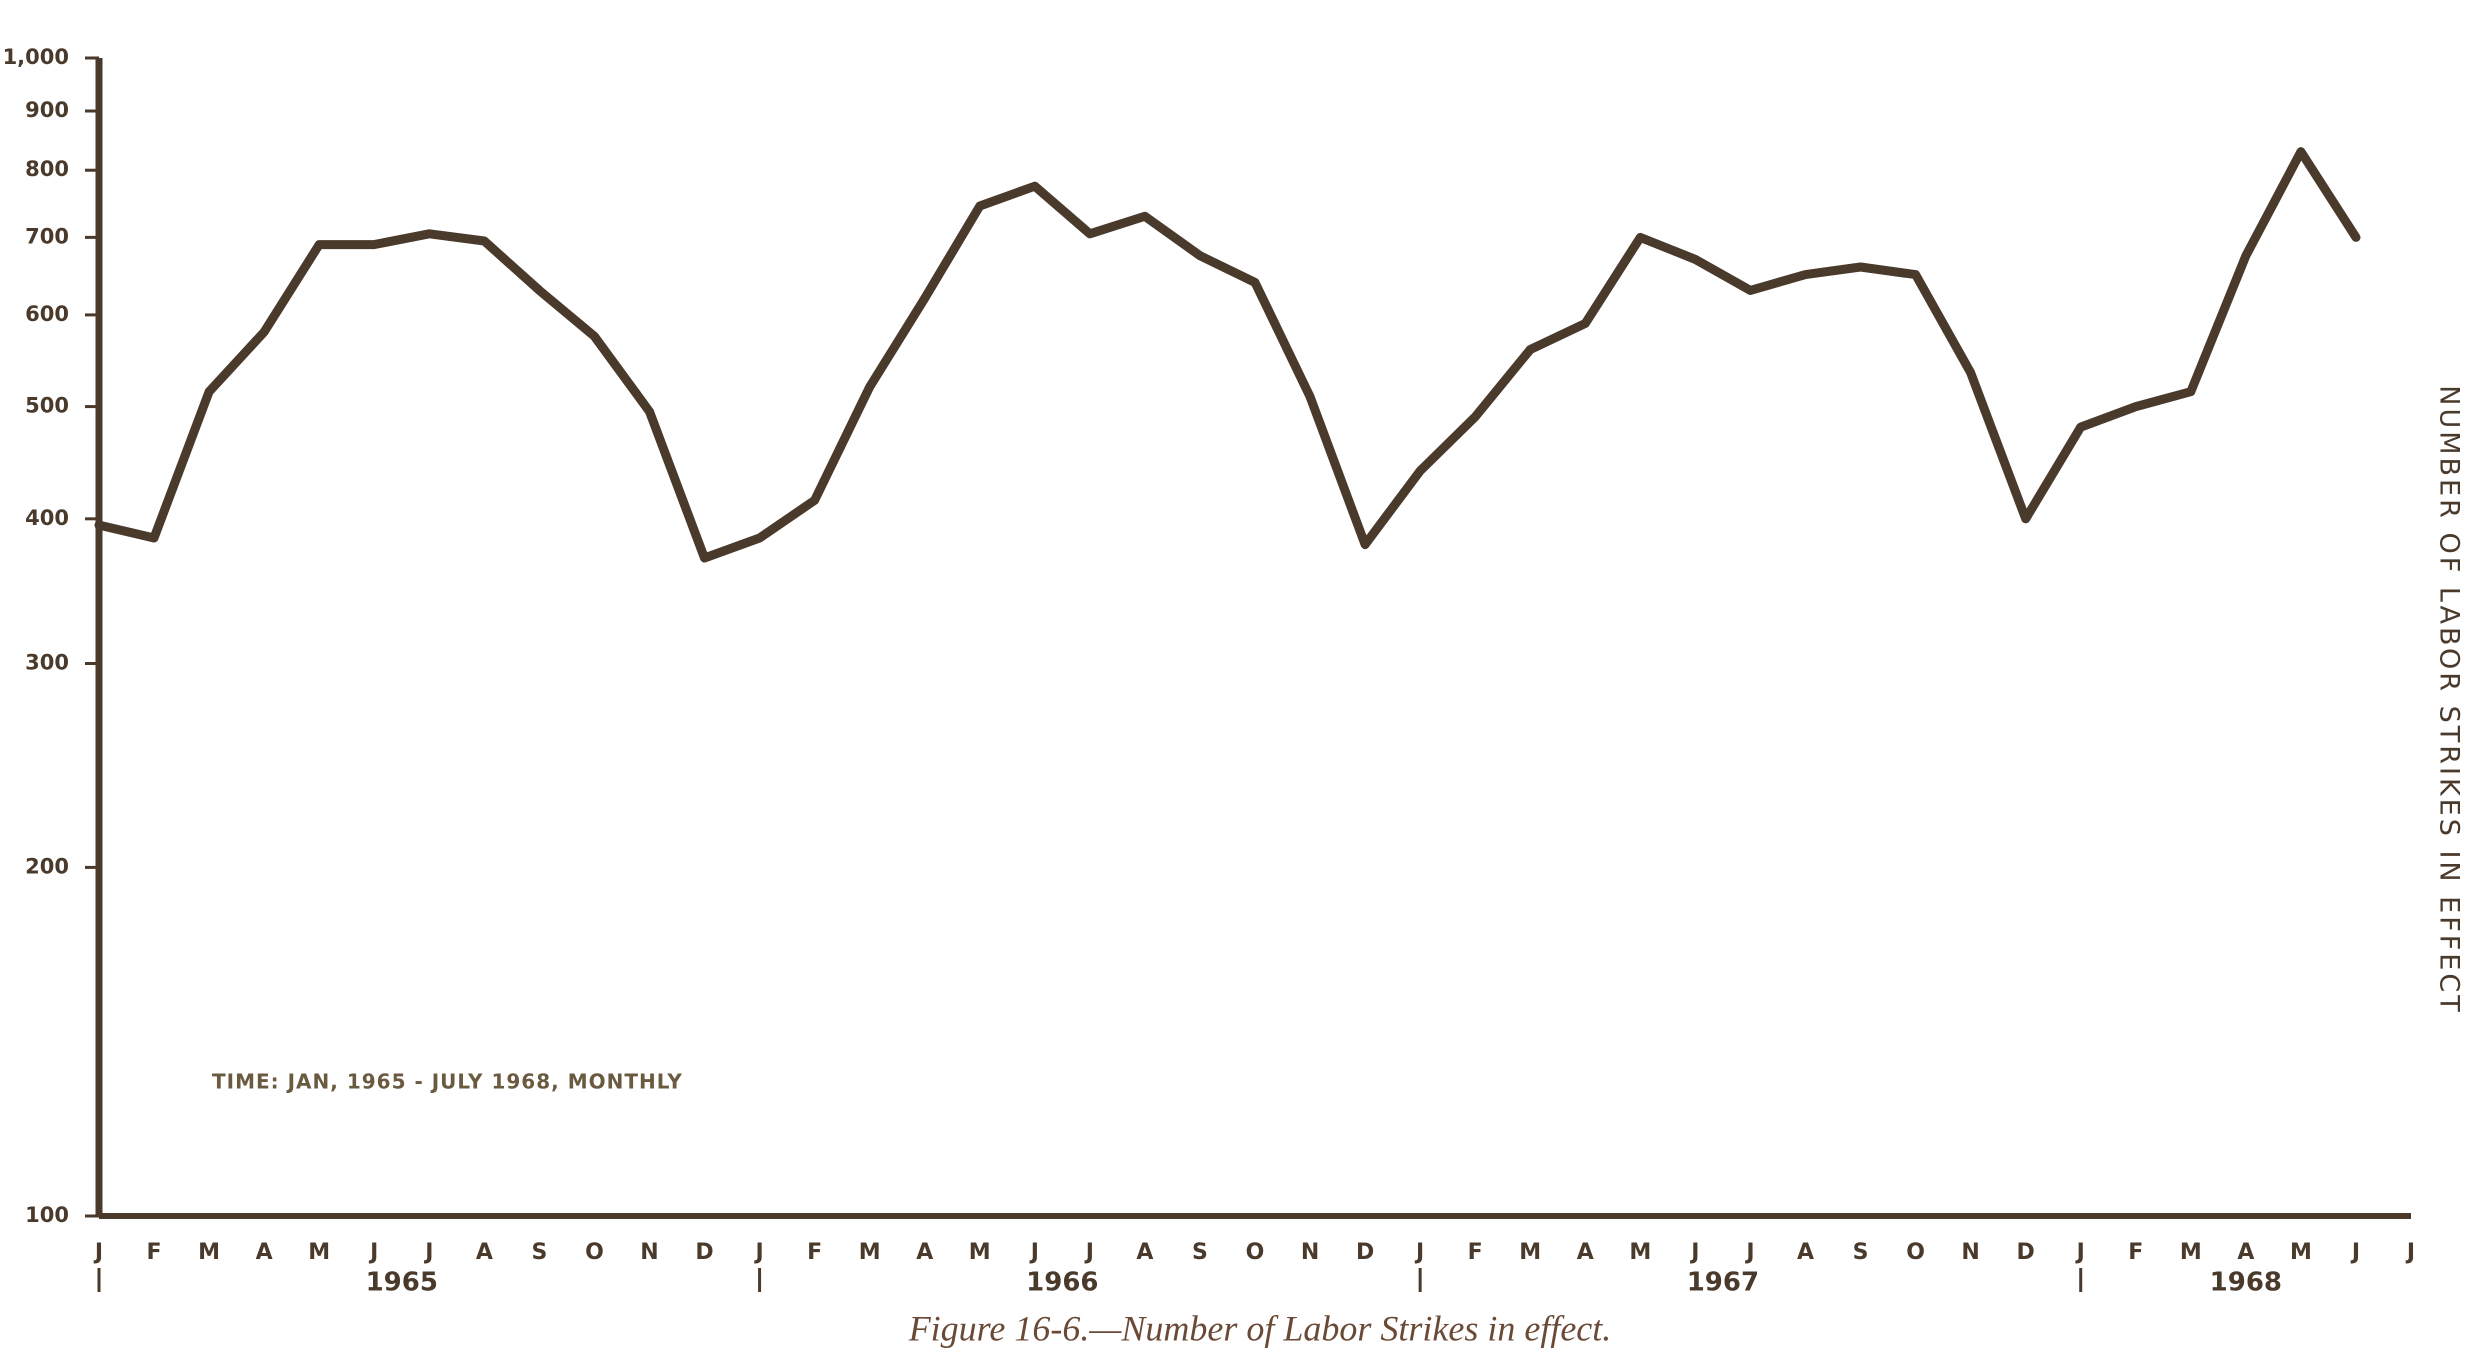 This screenshot has height=1372, width=2487. What do you see at coordinates (447, 1082) in the screenshot?
I see `annotation: TIME: JAN, 1965 - JULY 1968, MONTHLY` at bounding box center [447, 1082].